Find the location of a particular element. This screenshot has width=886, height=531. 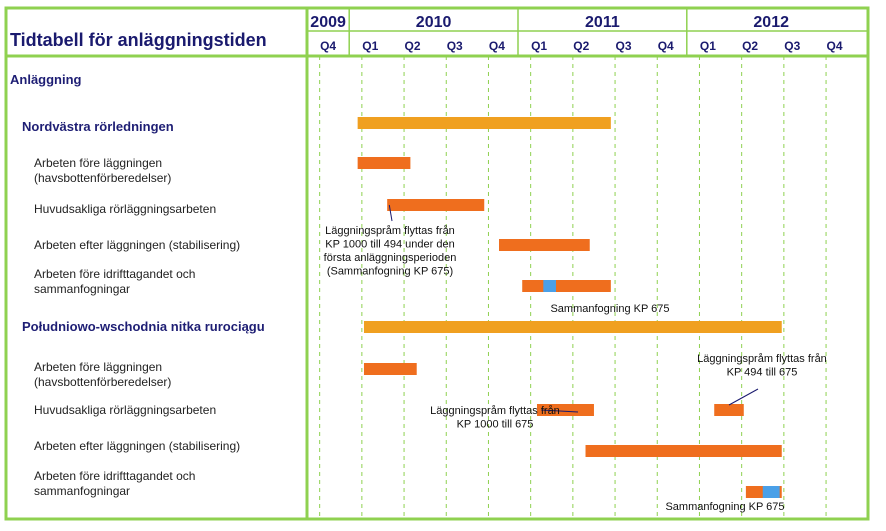

year-label: 2012 is located at coordinates (771, 22).